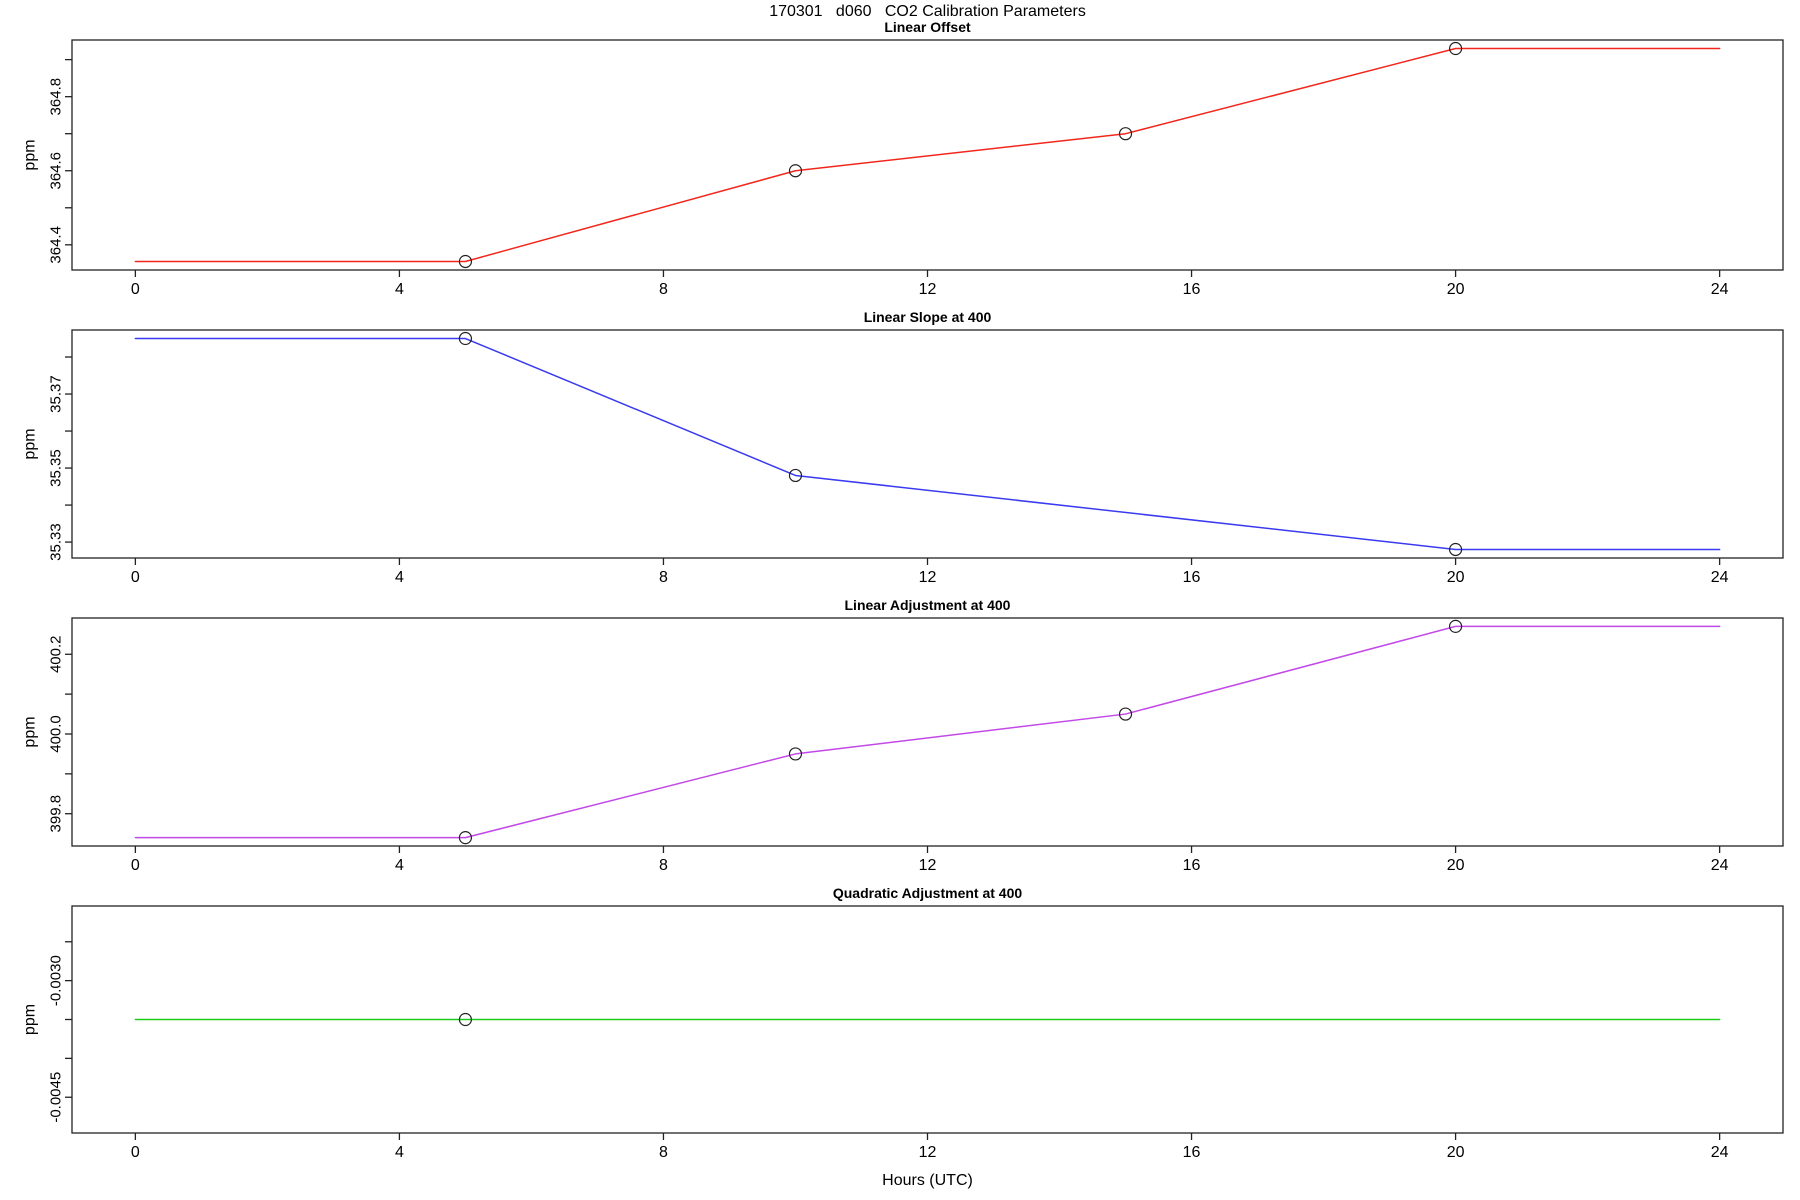 The width and height of the screenshot is (1800, 1200). Describe the element at coordinates (56, 734) in the screenshot. I see `y-tick-label: 400.0` at that location.